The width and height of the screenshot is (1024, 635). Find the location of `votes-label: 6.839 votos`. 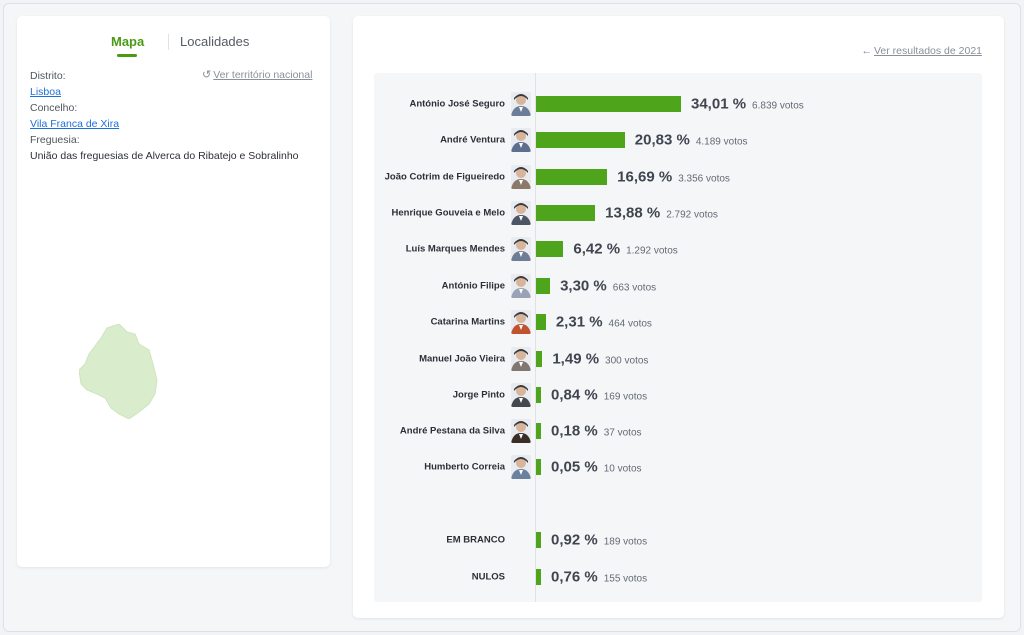

votes-label: 6.839 votos is located at coordinates (778, 106).